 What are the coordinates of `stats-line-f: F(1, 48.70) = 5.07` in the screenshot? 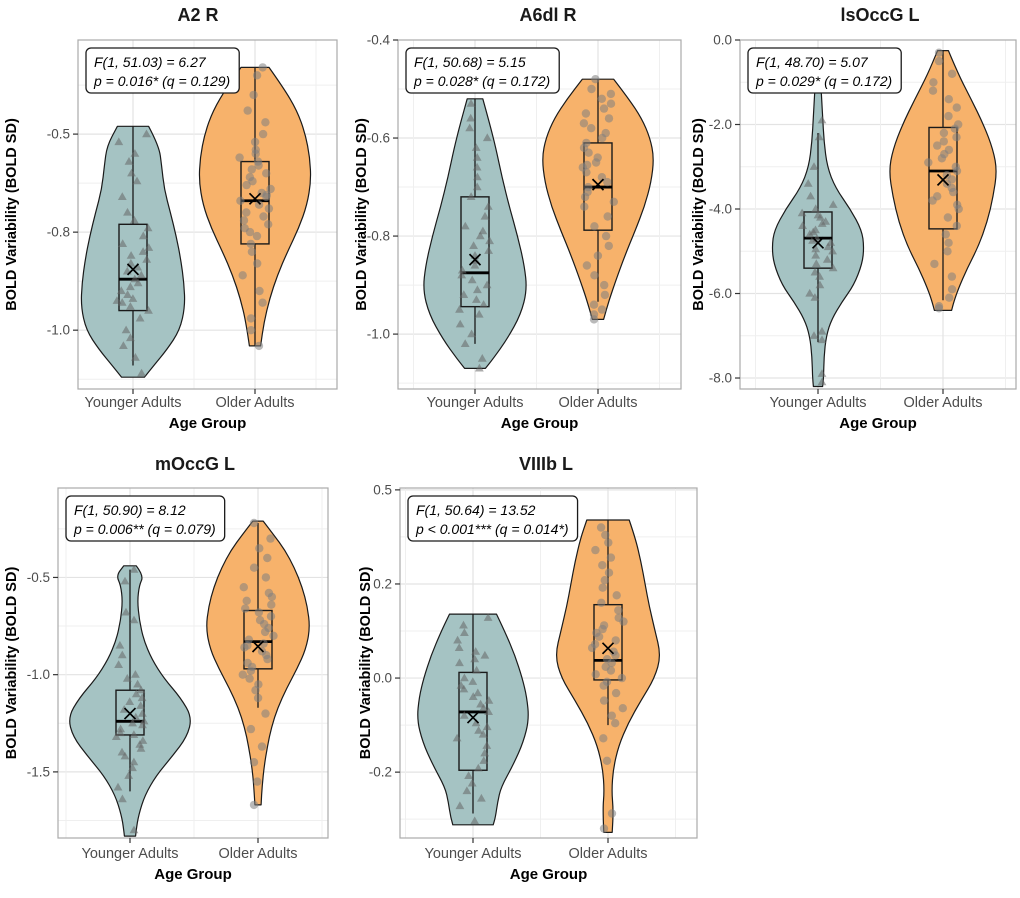 It's located at (812, 62).